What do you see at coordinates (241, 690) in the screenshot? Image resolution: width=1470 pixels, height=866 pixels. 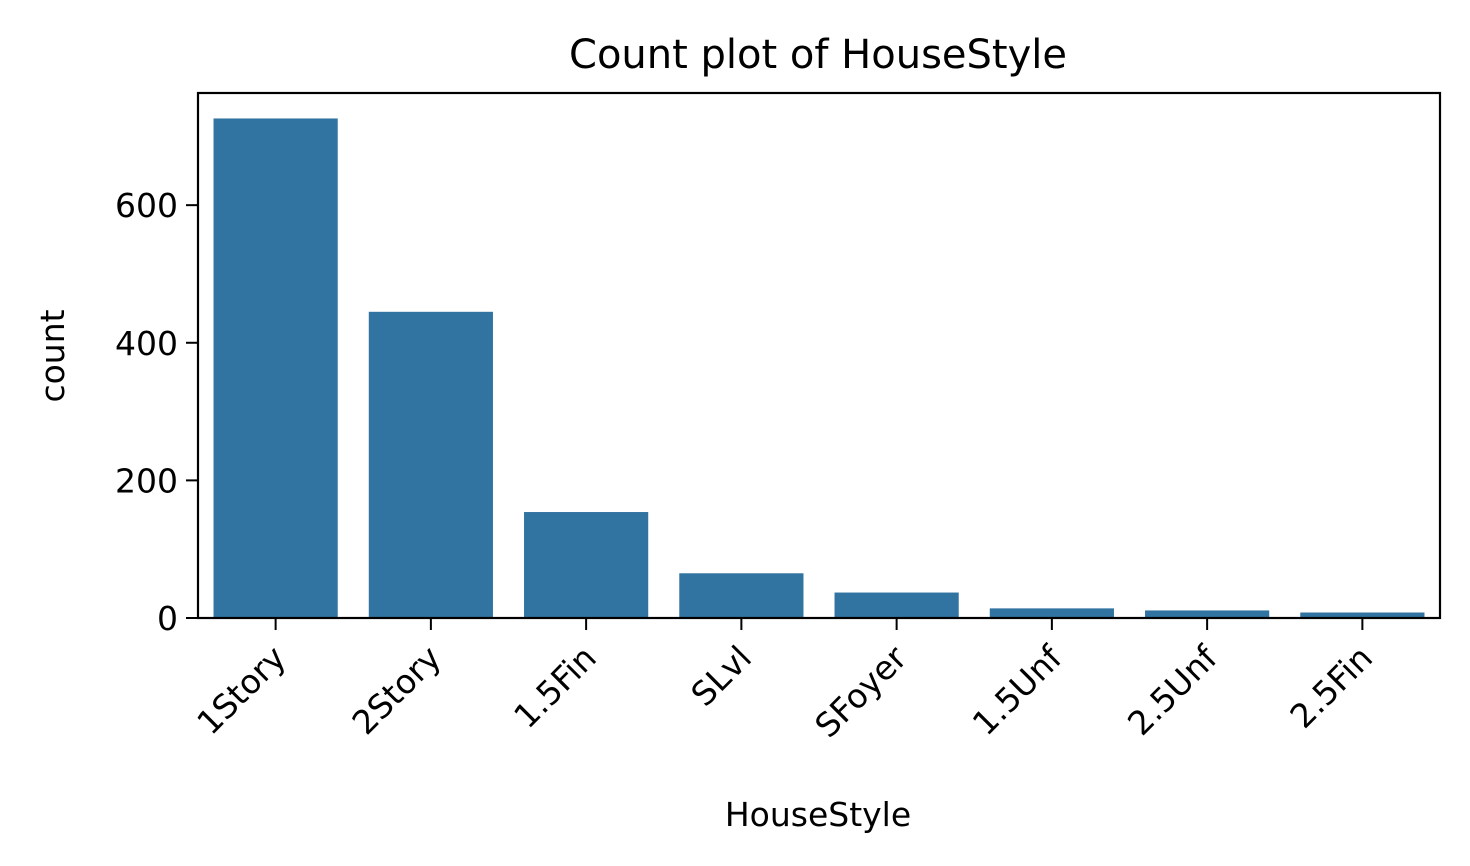 I see `x-tick-label: 1Story` at bounding box center [241, 690].